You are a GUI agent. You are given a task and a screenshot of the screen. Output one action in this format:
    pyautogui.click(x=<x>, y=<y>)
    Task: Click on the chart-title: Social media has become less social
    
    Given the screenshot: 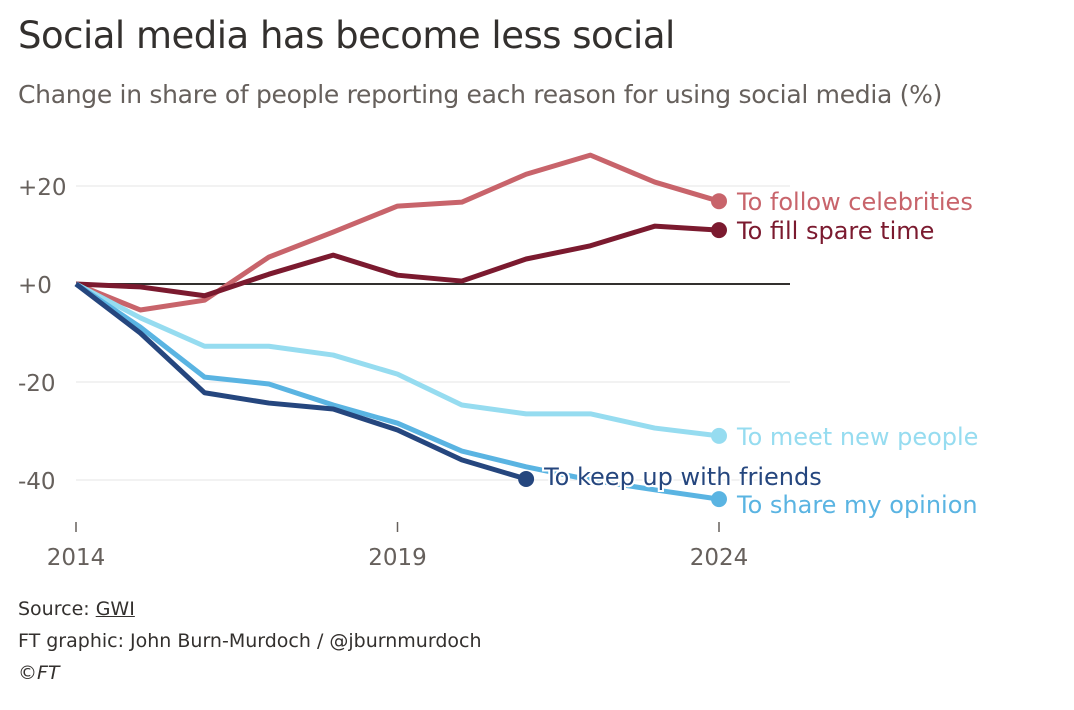 What is the action you would take?
    pyautogui.click(x=346, y=35)
    